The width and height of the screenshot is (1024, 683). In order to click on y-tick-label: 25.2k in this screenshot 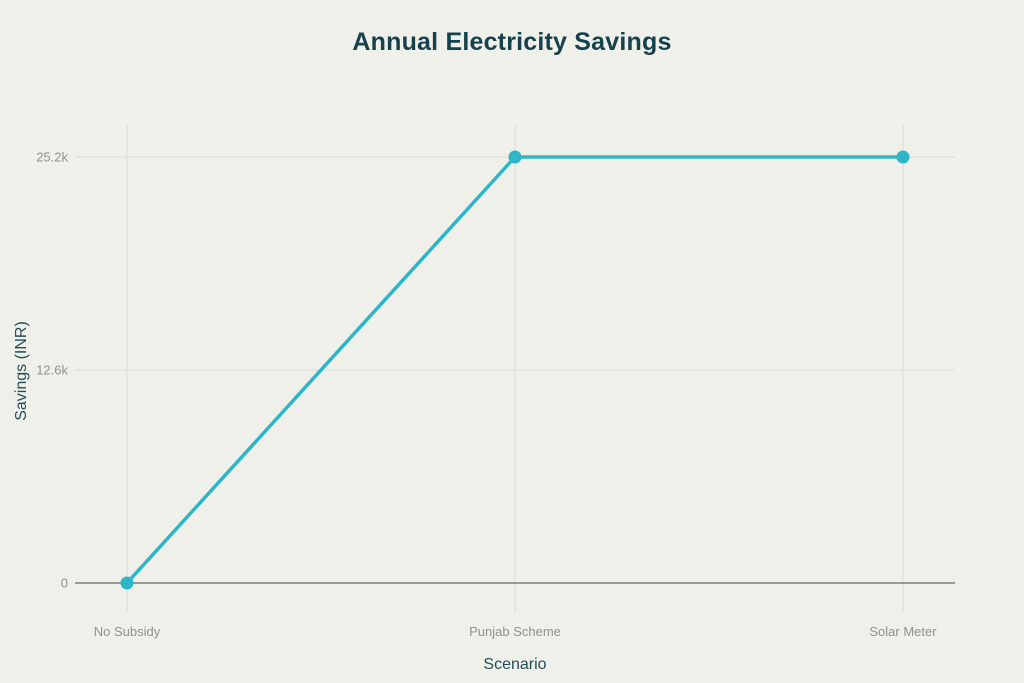, I will do `click(52, 157)`.